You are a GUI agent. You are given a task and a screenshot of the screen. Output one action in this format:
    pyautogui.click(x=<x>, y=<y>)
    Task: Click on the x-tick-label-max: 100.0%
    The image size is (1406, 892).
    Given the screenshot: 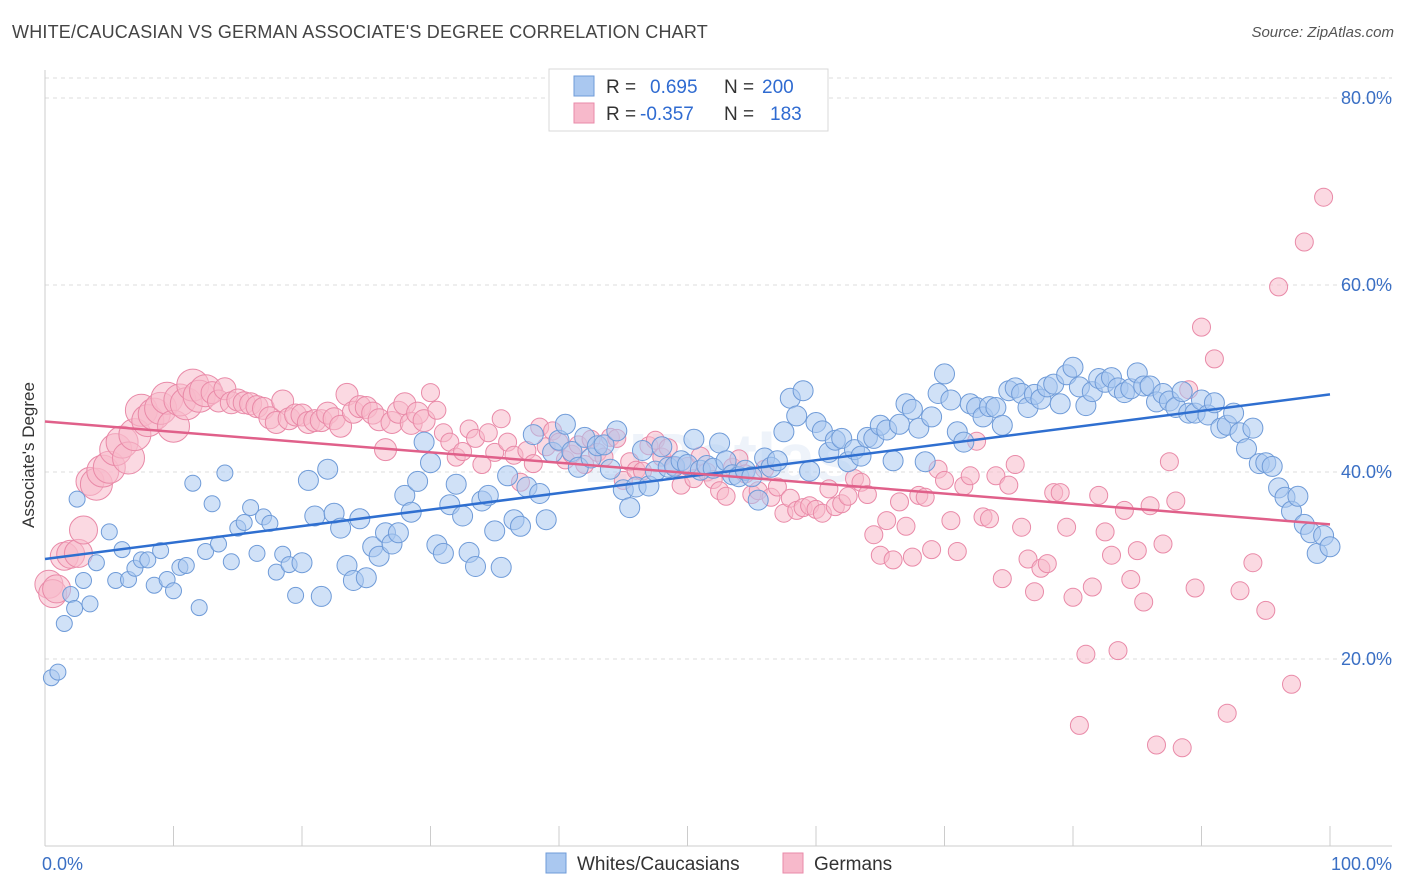 What is the action you would take?
    pyautogui.click(x=1361, y=864)
    